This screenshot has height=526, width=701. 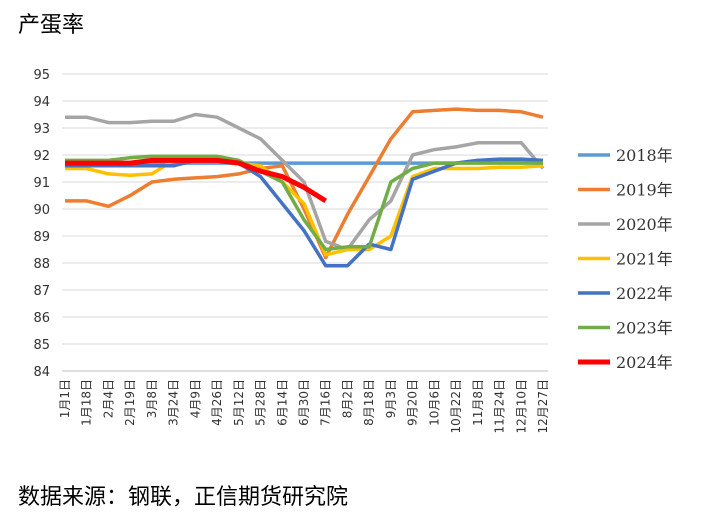 I want to click on x-tick-label: 11月8日, so click(x=478, y=402).